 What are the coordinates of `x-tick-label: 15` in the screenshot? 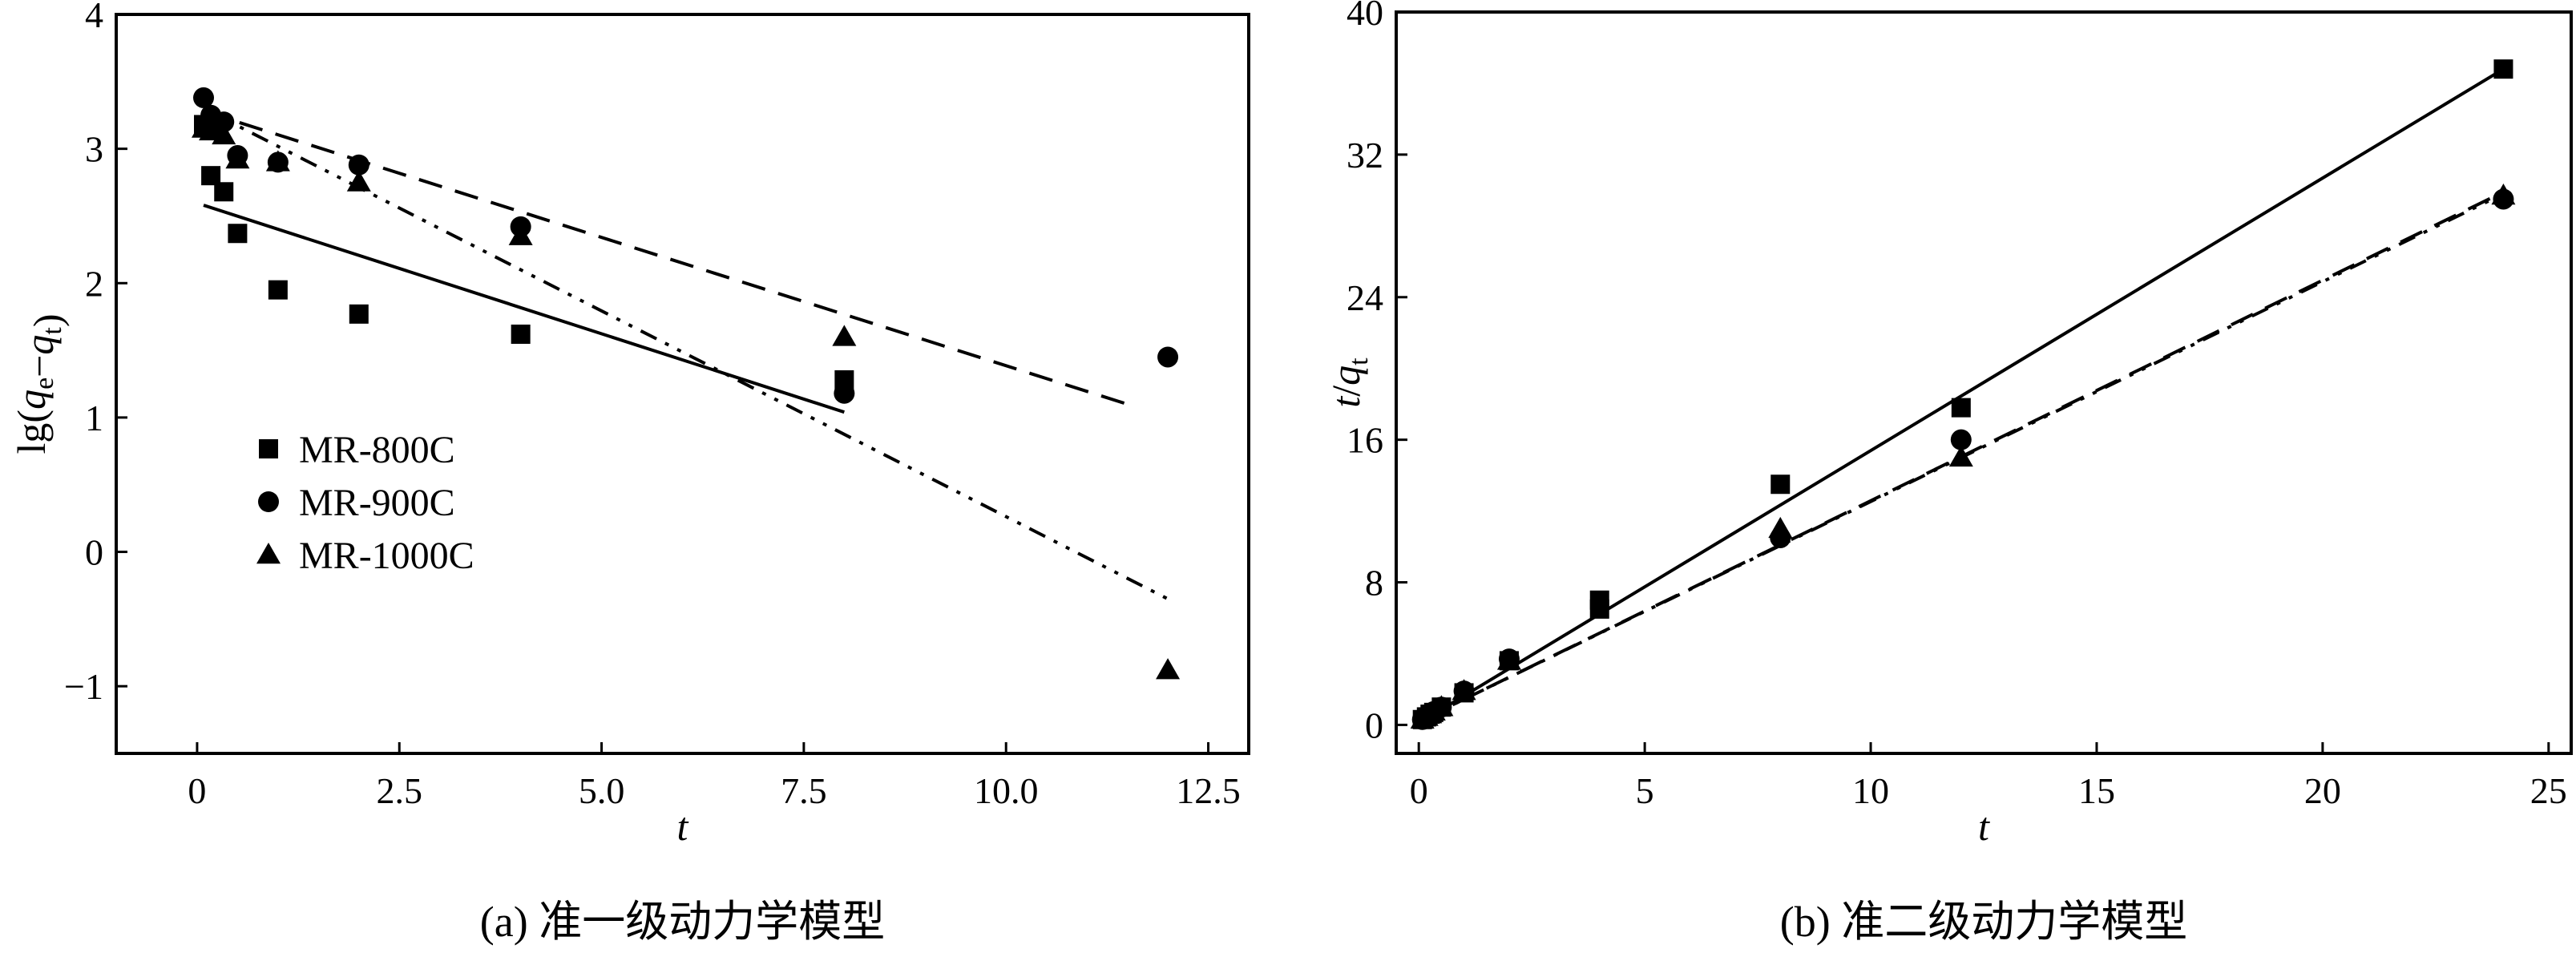 It's located at (2096, 790).